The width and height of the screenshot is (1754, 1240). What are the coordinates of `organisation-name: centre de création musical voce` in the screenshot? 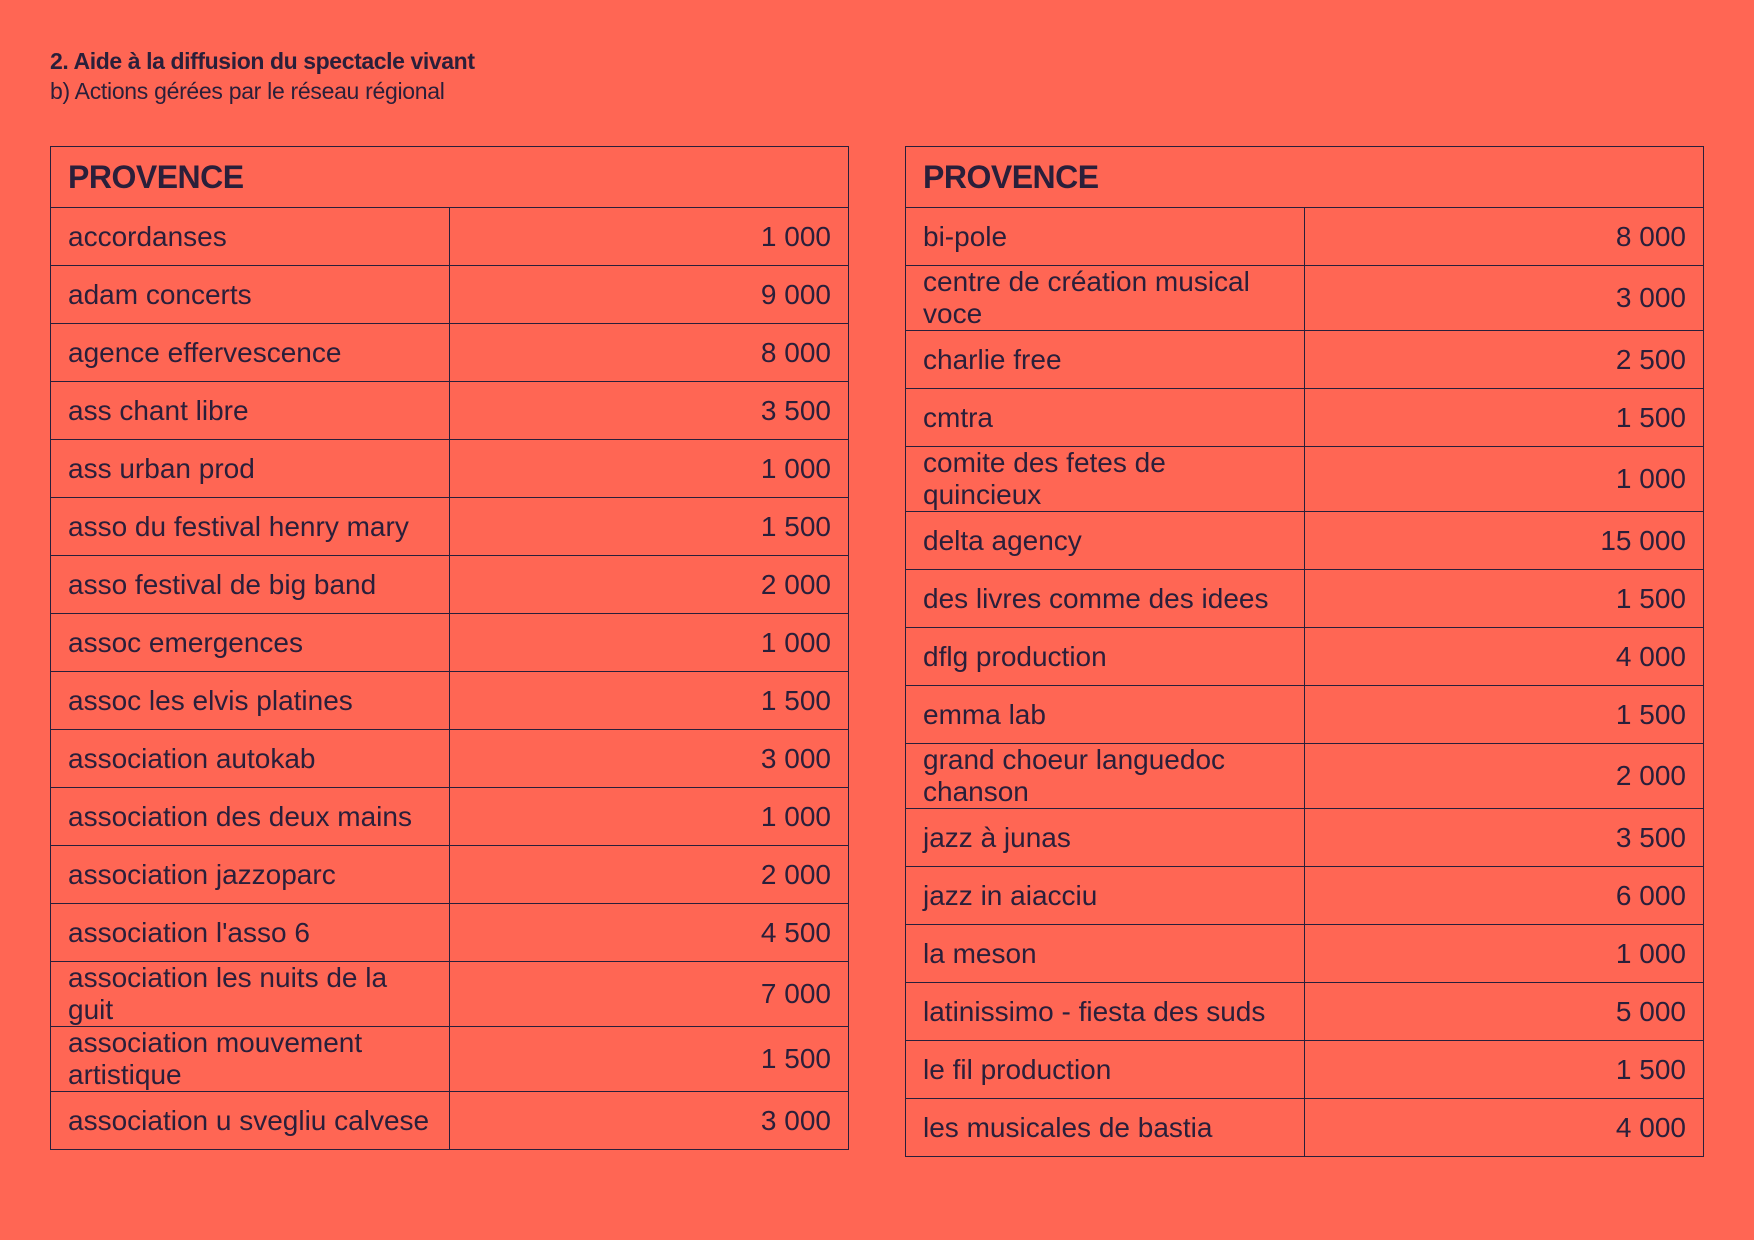 It's located at (1105, 298).